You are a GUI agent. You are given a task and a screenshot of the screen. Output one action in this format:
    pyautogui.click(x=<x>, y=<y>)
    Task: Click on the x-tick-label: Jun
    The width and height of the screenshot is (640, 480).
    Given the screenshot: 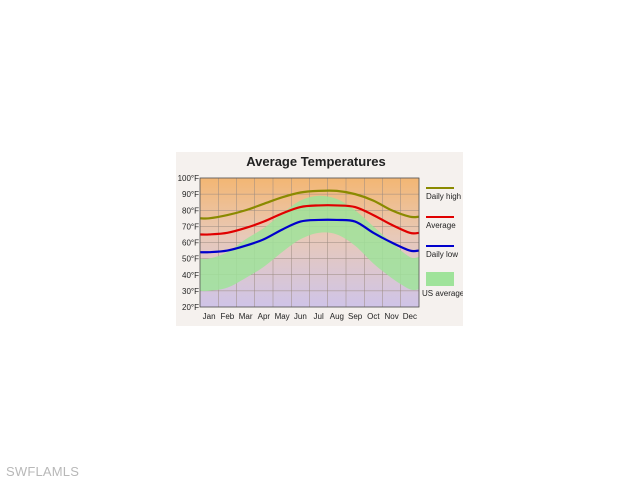 What is the action you would take?
    pyautogui.click(x=300, y=316)
    